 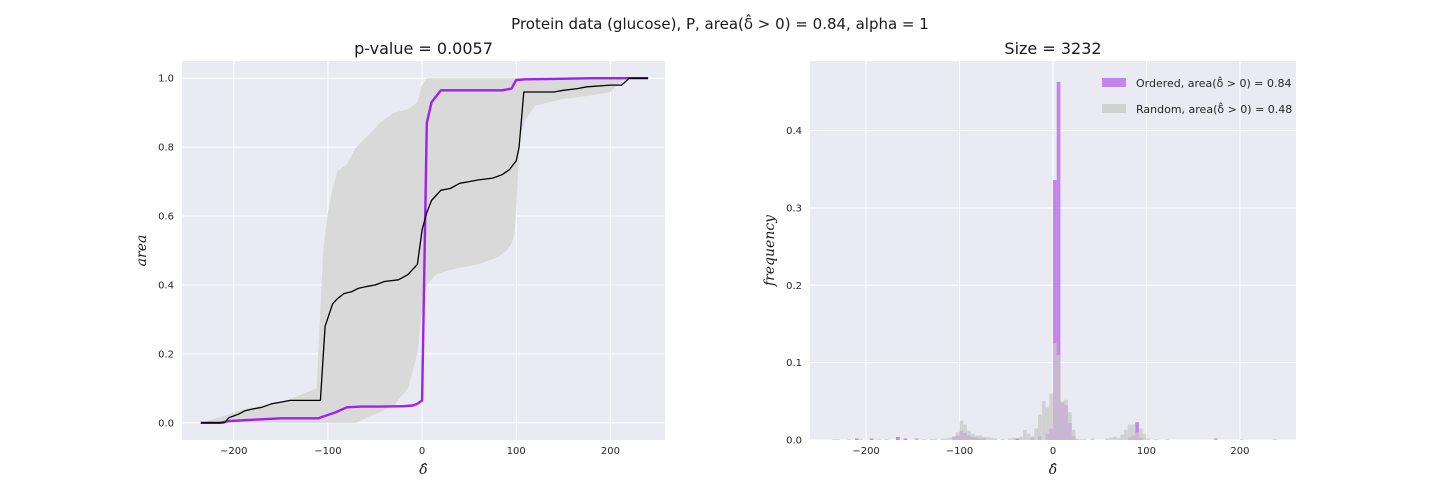 What do you see at coordinates (1214, 109) in the screenshot?
I see `legend-label-random: Random, area(δ̂ > 0) = 0.48` at bounding box center [1214, 109].